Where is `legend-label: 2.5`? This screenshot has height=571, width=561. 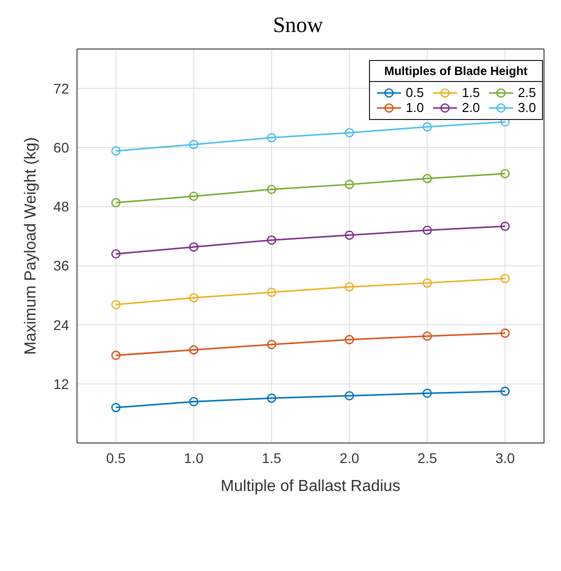 legend-label: 2.5 is located at coordinates (527, 92).